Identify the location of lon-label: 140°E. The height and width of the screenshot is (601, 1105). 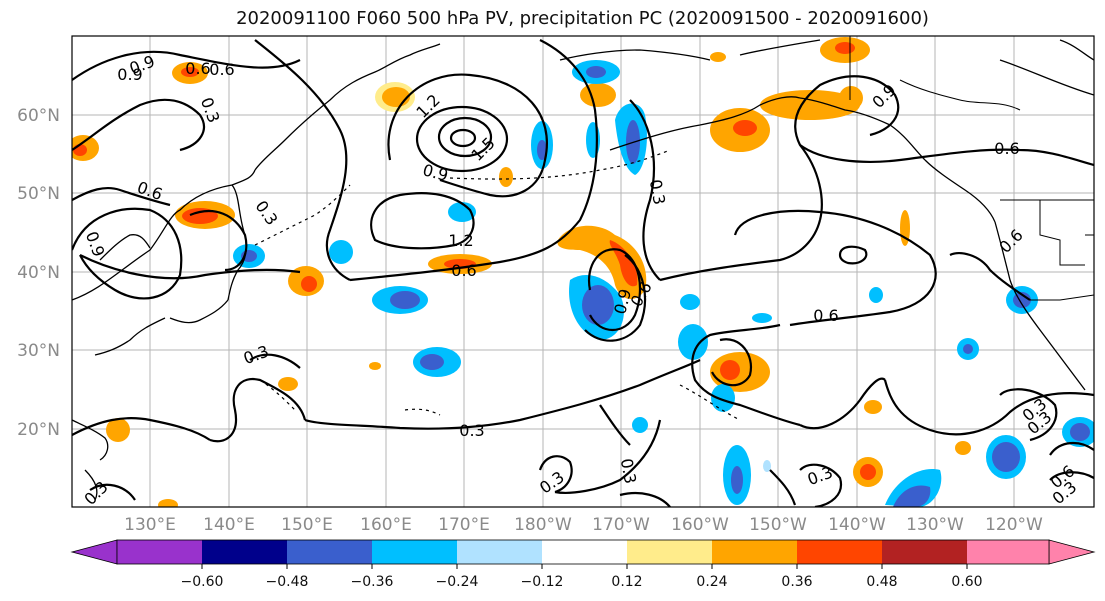
(229, 525).